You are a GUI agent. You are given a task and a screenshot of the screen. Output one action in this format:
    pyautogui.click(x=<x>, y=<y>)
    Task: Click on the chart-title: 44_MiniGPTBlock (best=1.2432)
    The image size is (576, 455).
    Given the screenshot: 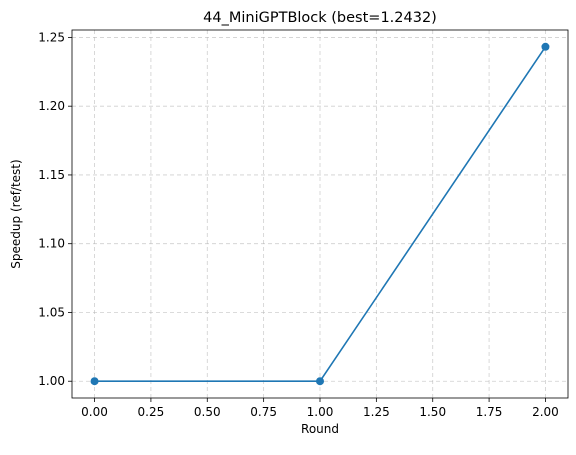 What is the action you would take?
    pyautogui.click(x=320, y=18)
    